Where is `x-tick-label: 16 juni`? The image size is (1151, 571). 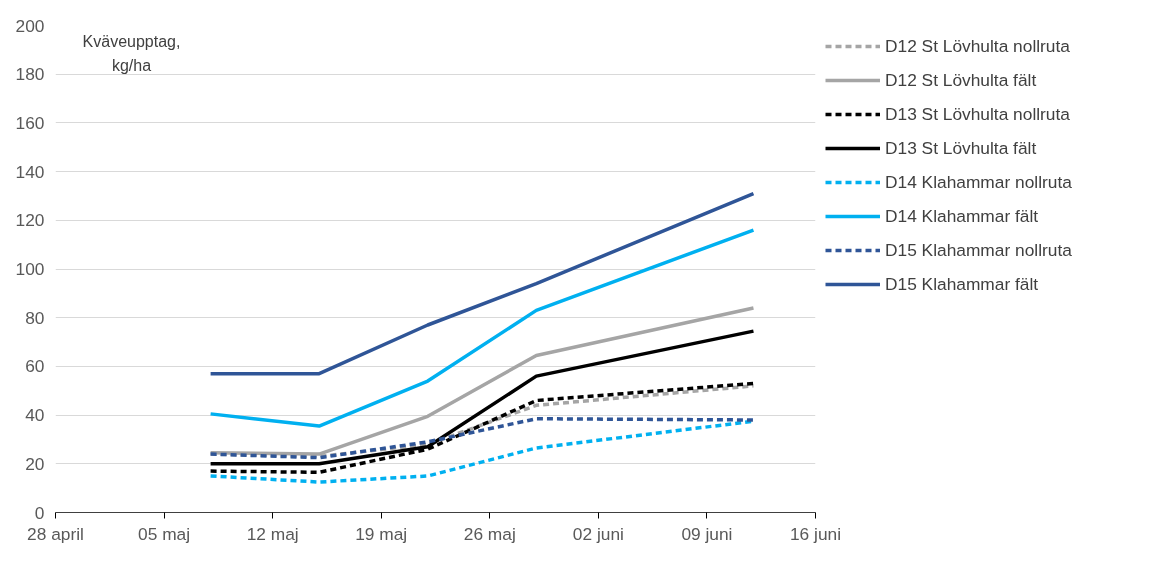 x-tick-label: 16 juni is located at coordinates (815, 533).